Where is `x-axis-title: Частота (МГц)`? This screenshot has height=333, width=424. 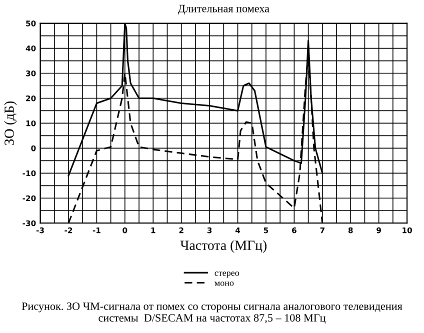
x-axis-title: Частота (МГц) is located at coordinates (223, 246).